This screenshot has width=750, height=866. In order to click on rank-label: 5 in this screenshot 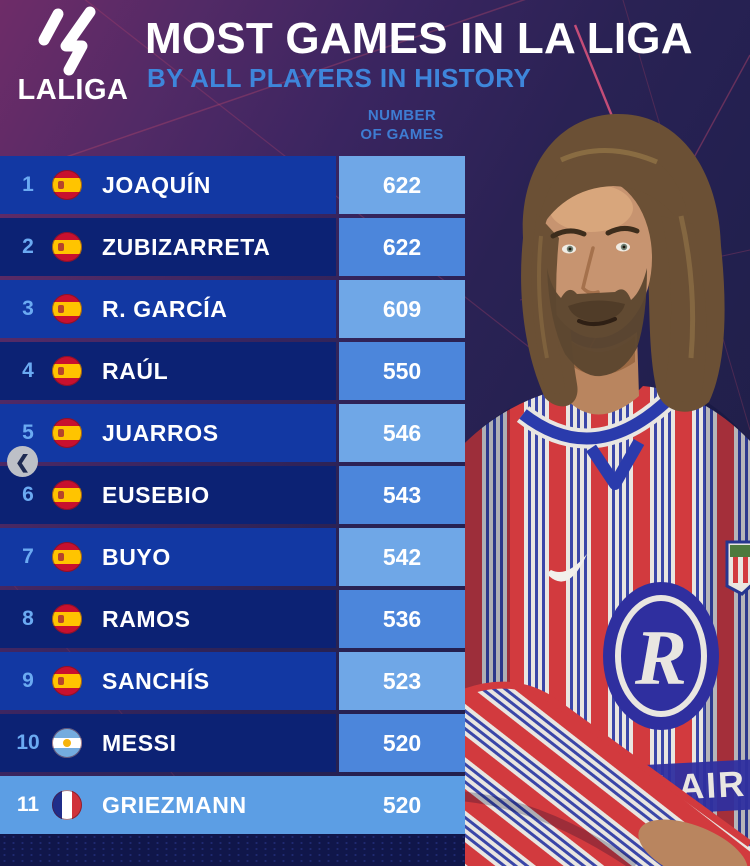, I will do `click(28, 432)`.